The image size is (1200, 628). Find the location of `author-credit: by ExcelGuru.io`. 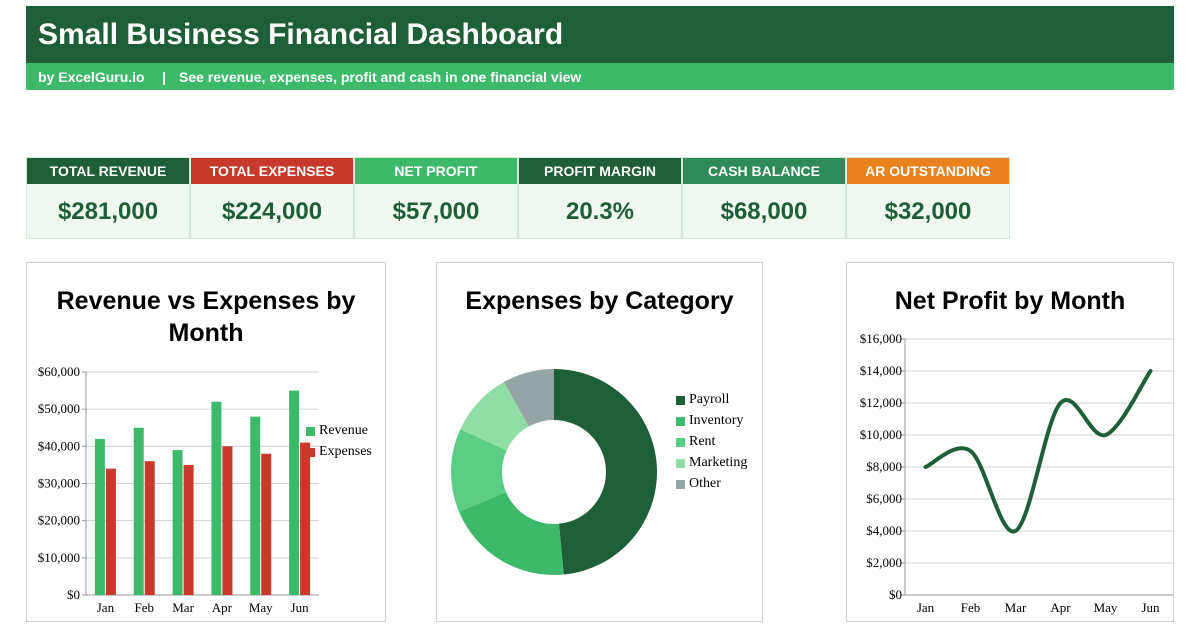

author-credit: by ExcelGuru.io is located at coordinates (91, 77).